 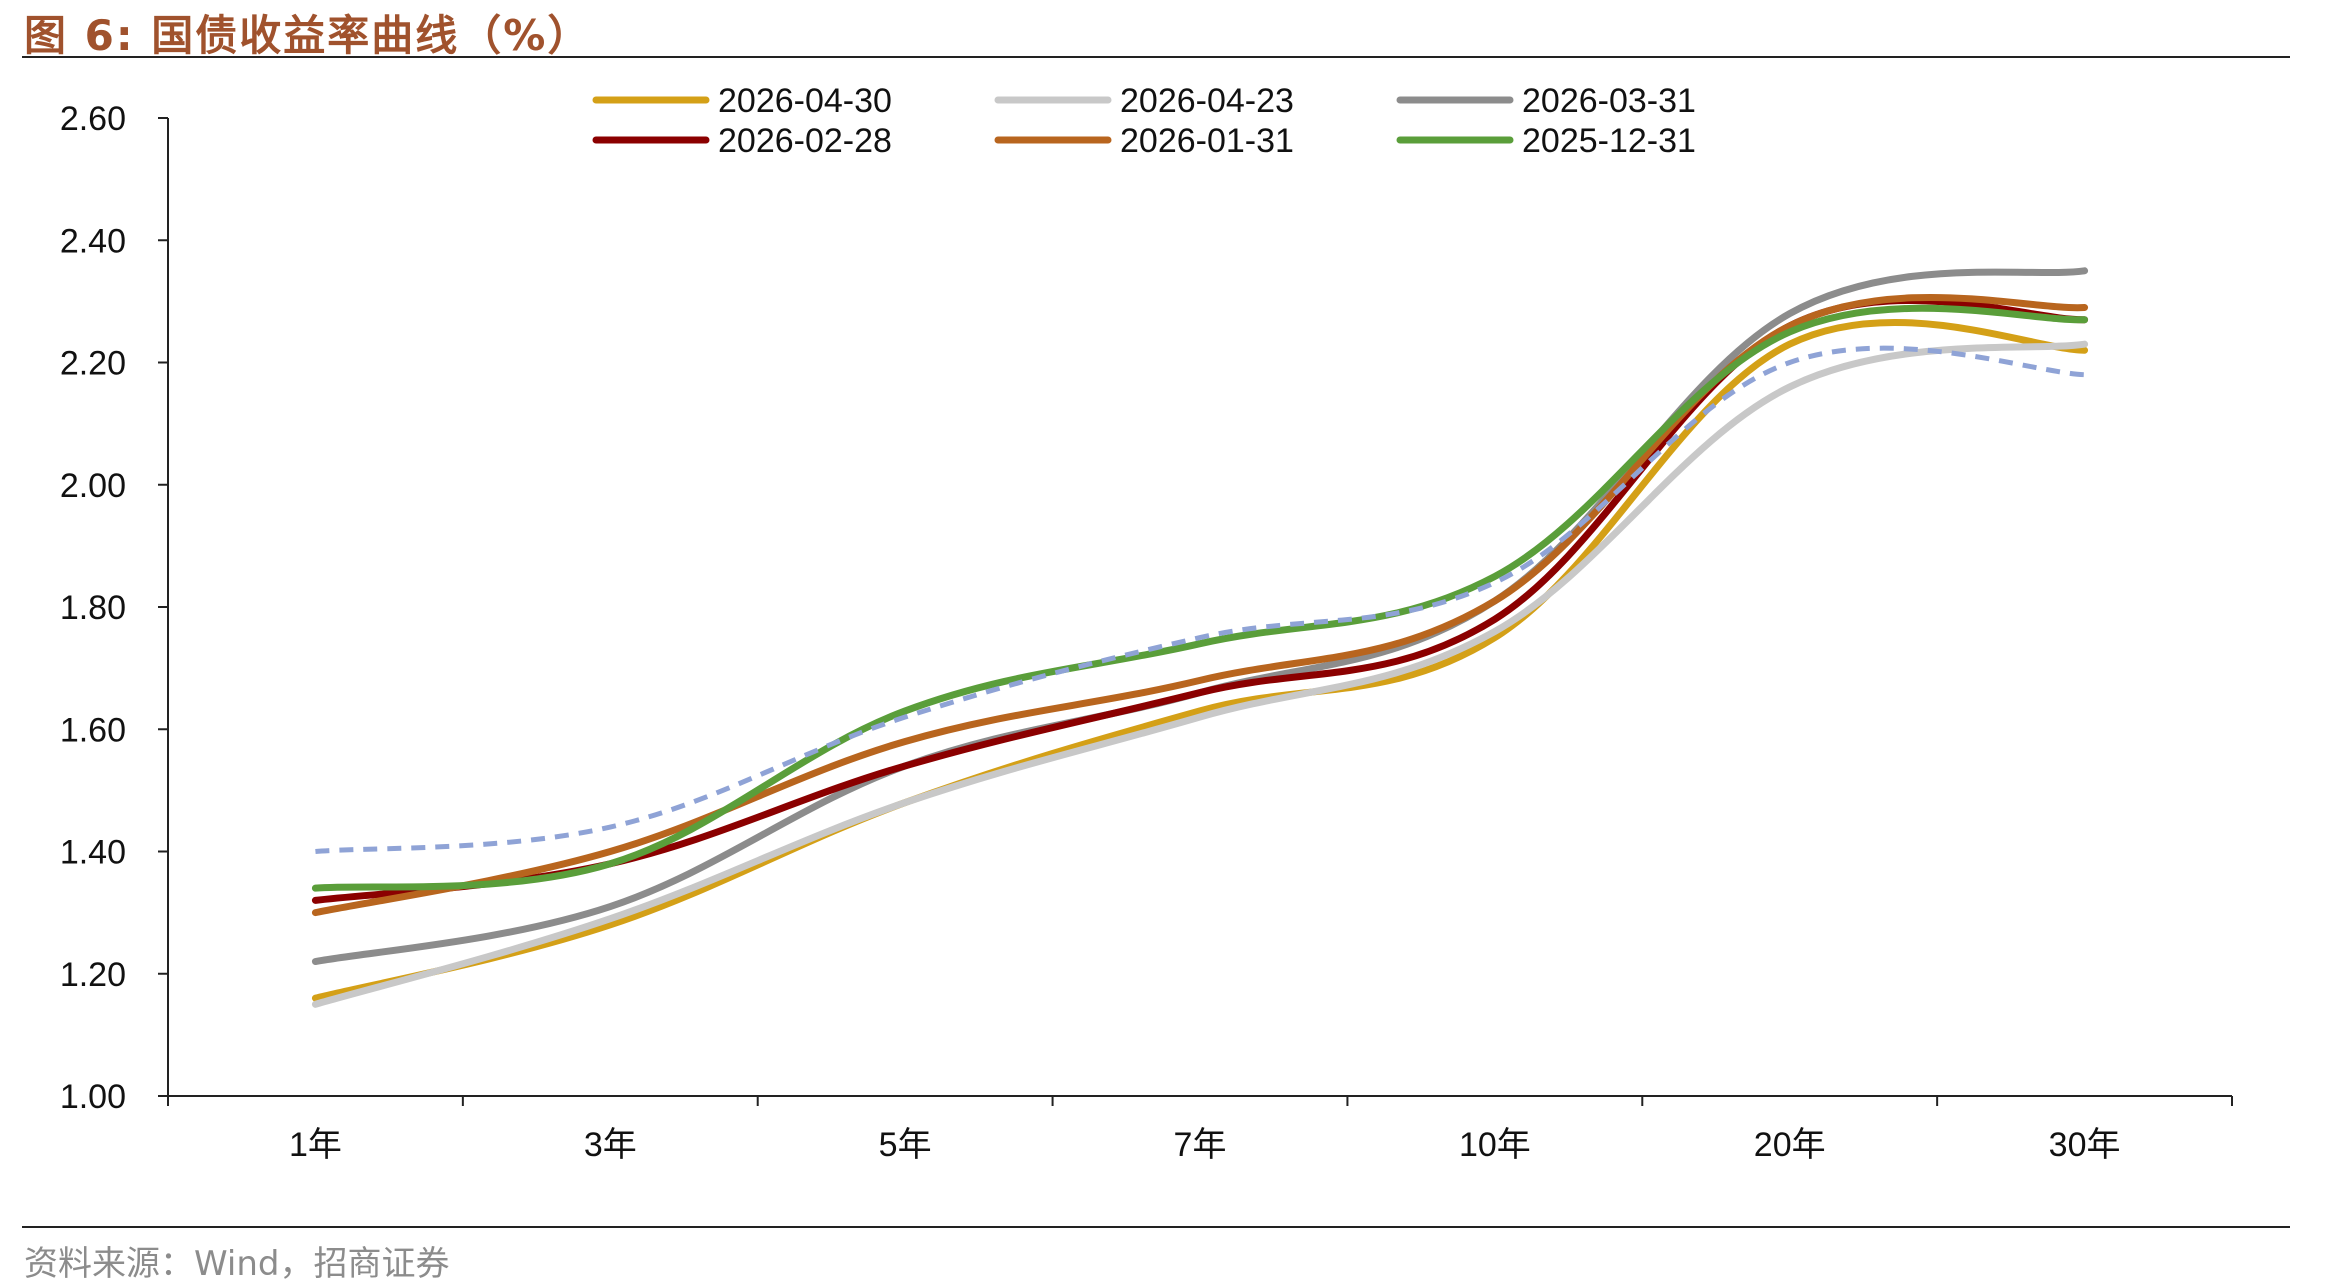 What do you see at coordinates (93, 1097) in the screenshot?
I see `y-tick-label: 1.00` at bounding box center [93, 1097].